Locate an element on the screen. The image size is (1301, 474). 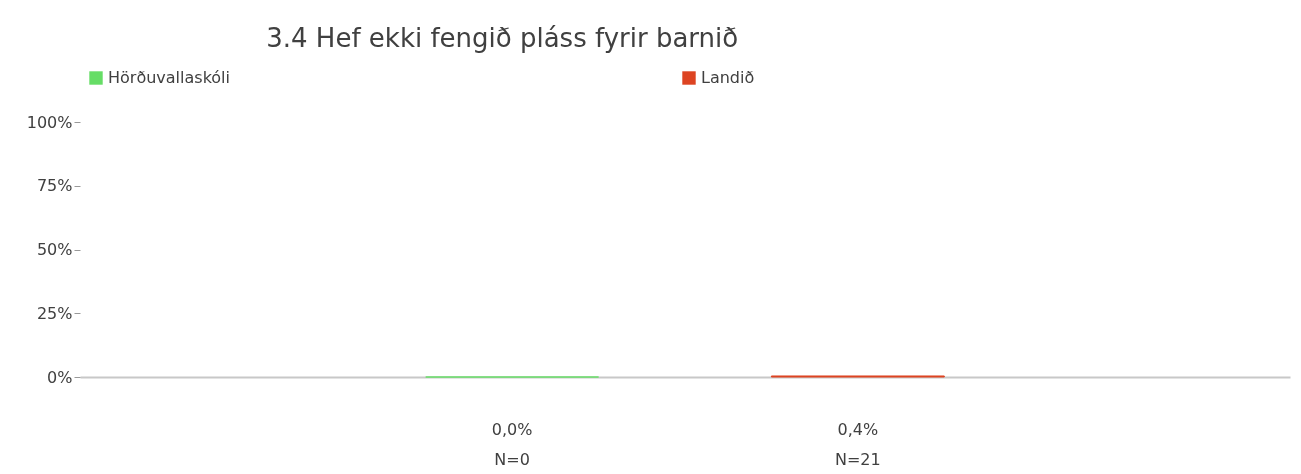
data-label: 0,0% N=0 is located at coordinates (512, 444).